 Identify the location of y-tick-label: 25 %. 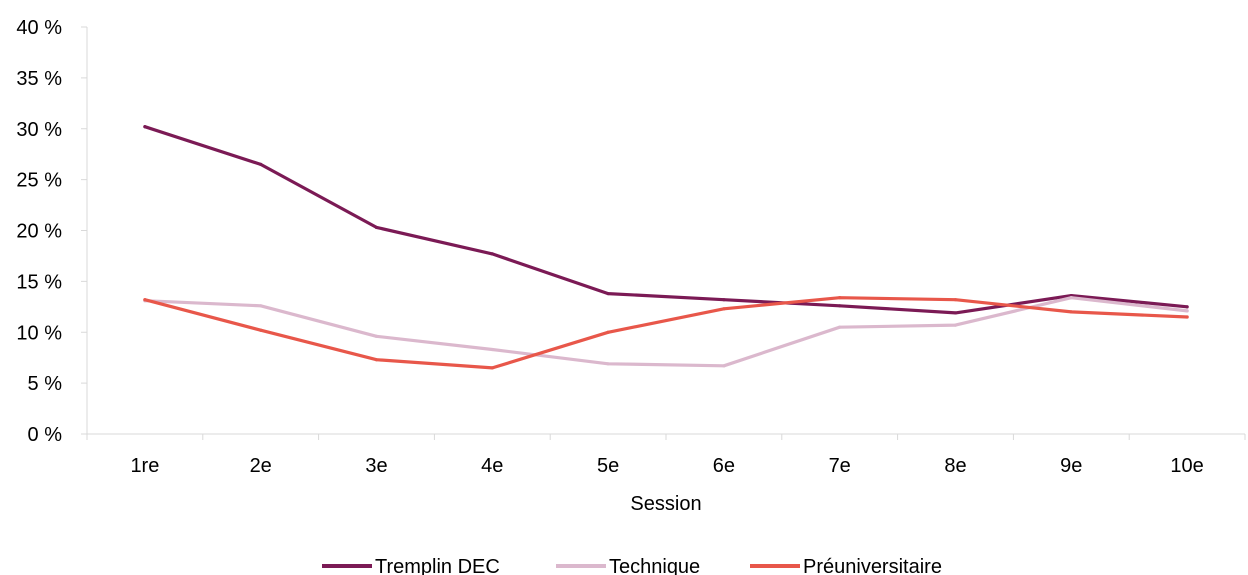
(39, 181).